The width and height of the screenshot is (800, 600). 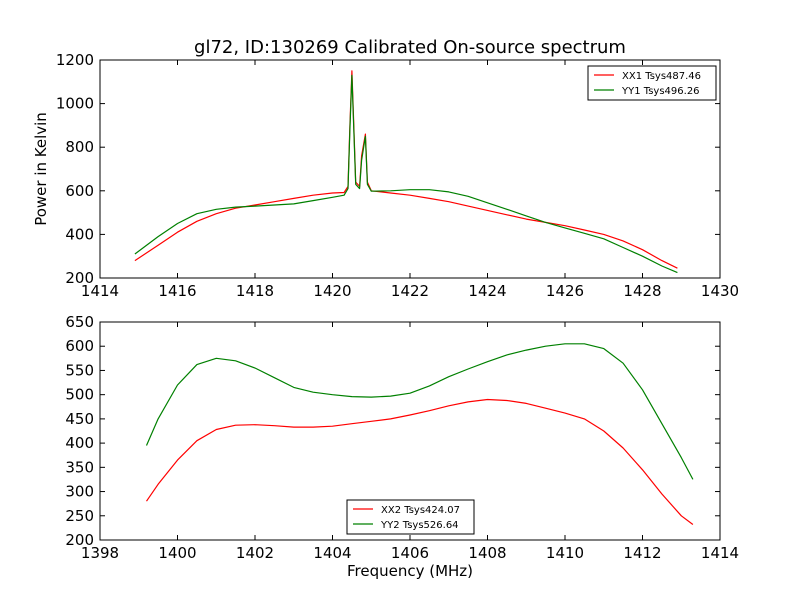 What do you see at coordinates (79, 516) in the screenshot?
I see `y-tick-label: 250` at bounding box center [79, 516].